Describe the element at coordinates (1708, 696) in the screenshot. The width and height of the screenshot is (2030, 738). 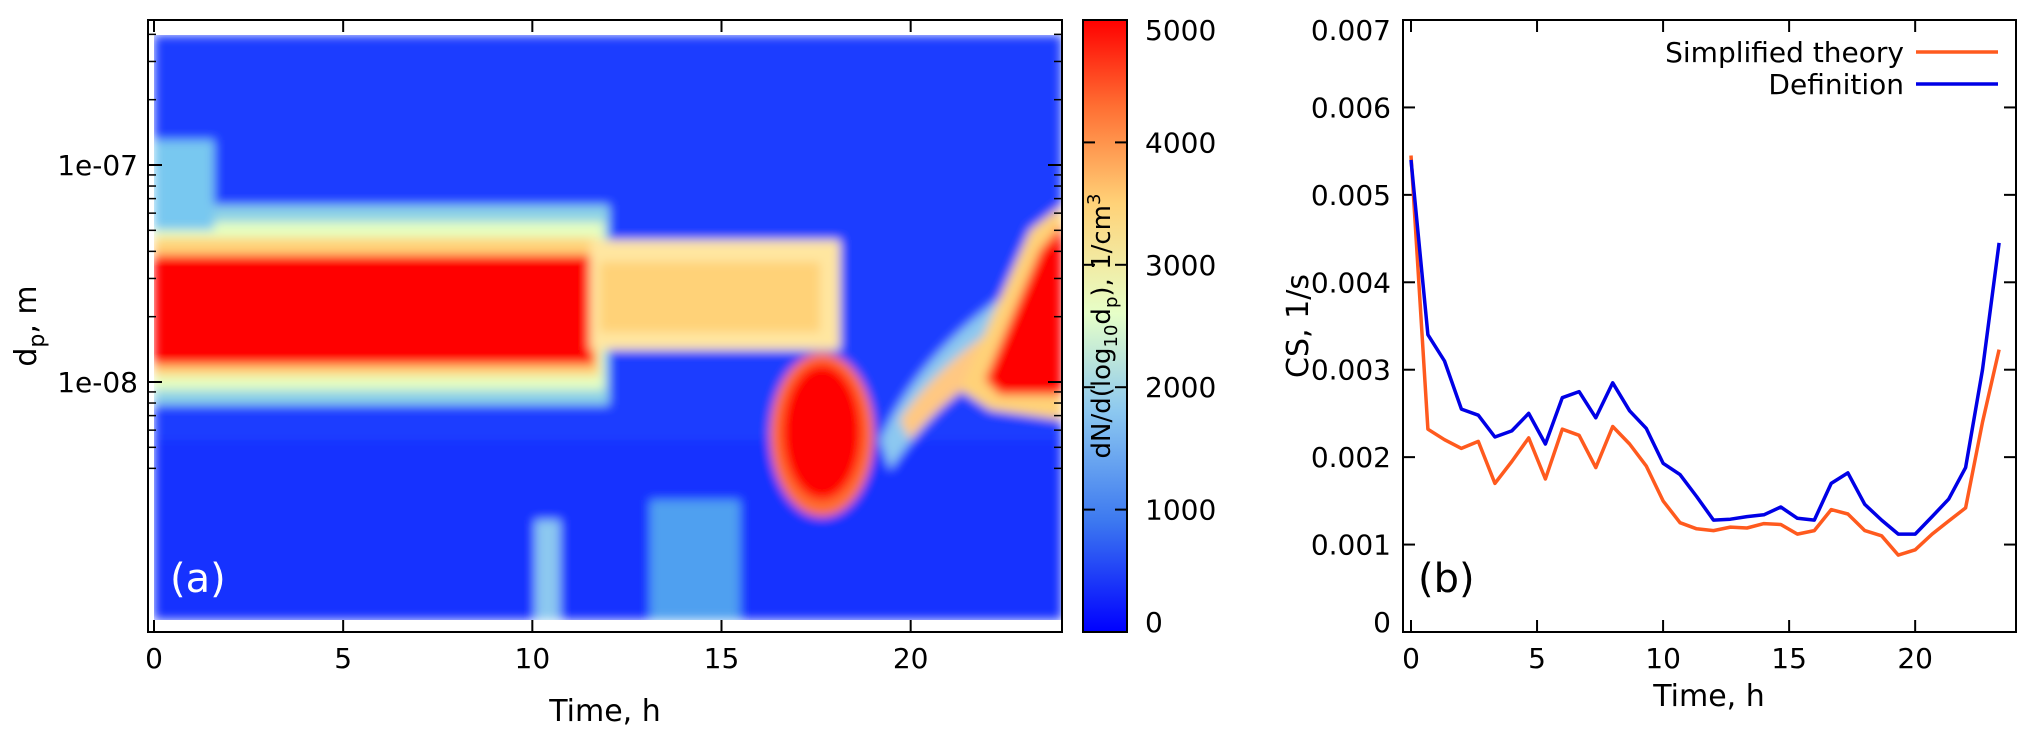
I see `line-chart-x-axis-label: Time, h` at that location.